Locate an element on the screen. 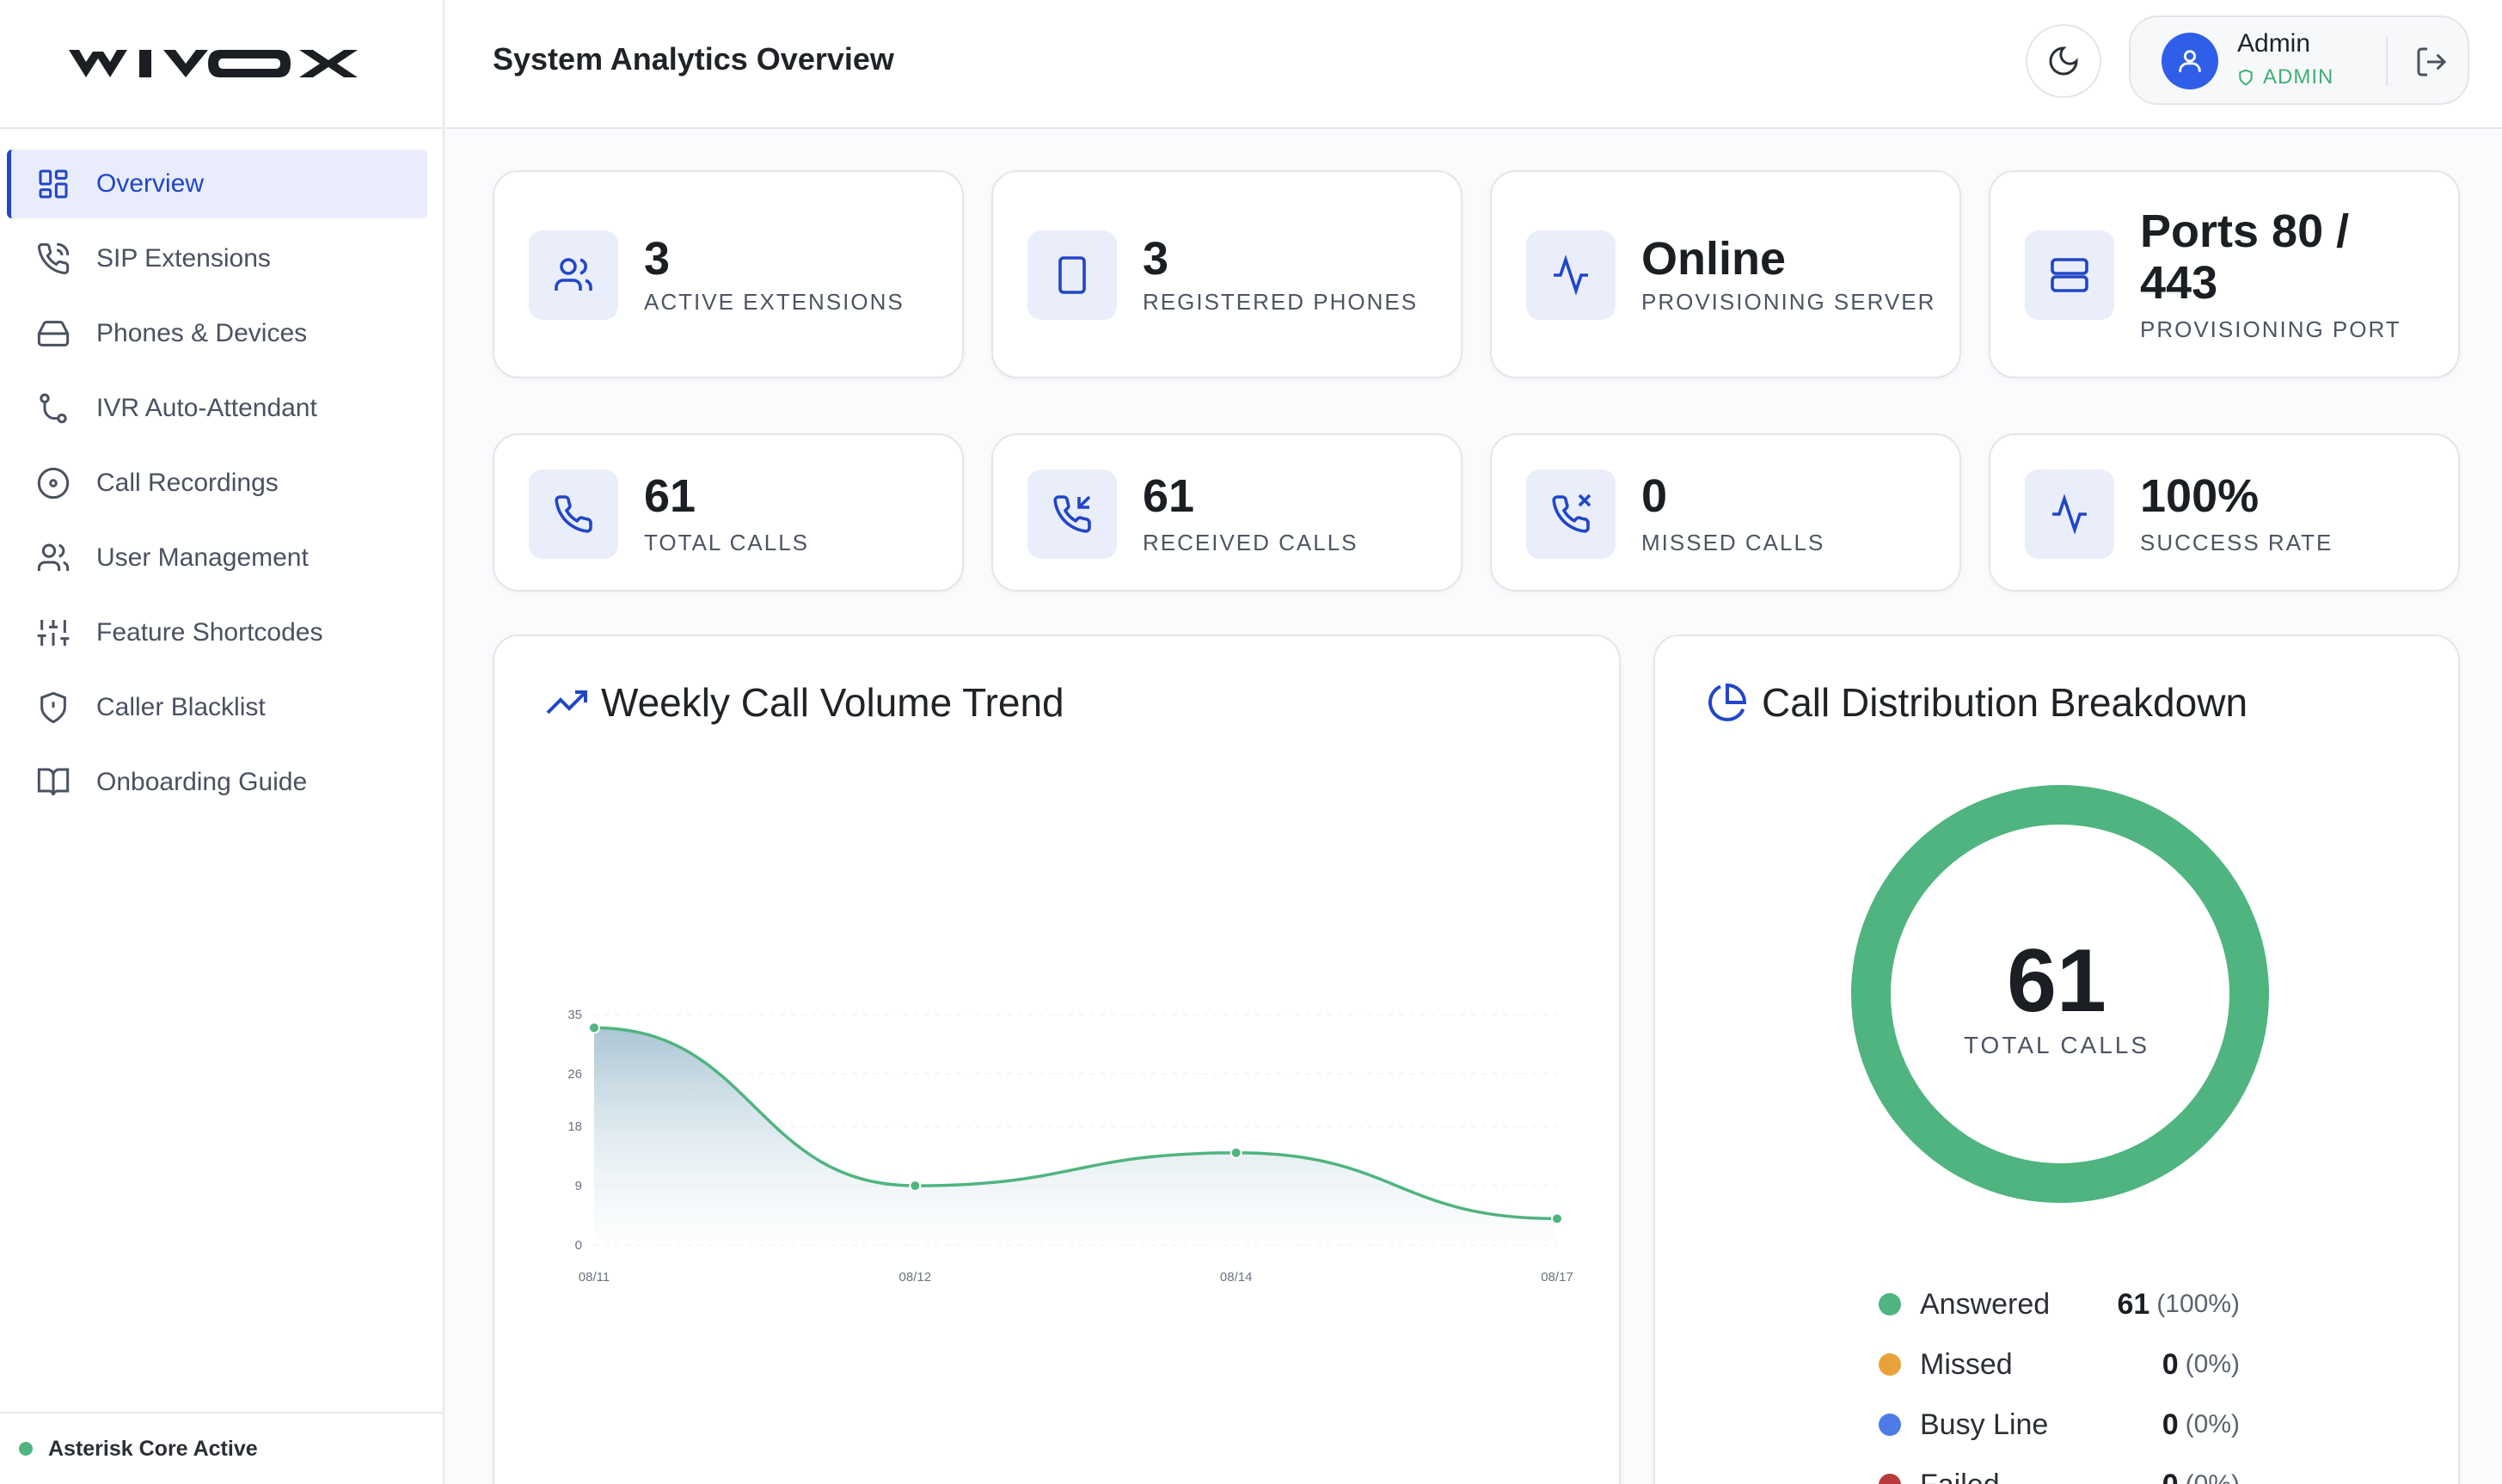  sidebar-item-label: Feature Shortcodes is located at coordinates (210, 632).